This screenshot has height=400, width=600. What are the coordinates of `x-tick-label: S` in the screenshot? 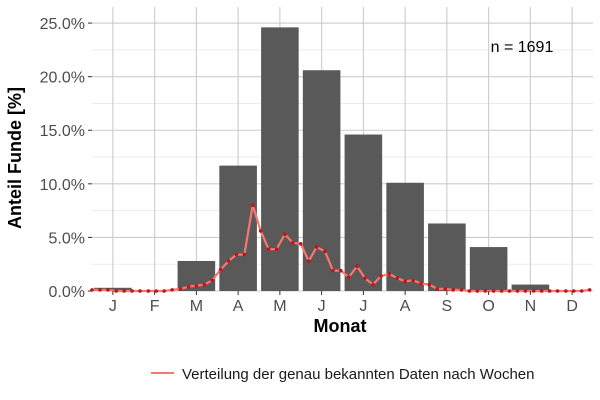 It's located at (447, 306).